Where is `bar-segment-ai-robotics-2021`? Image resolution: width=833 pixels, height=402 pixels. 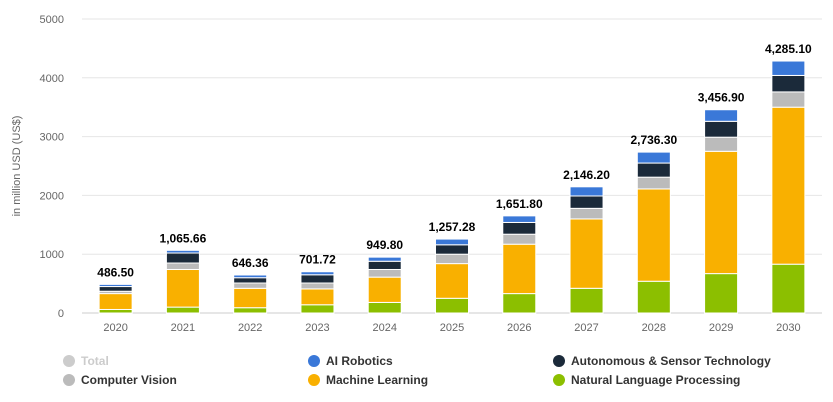 bar-segment-ai-robotics-2021 is located at coordinates (182, 251).